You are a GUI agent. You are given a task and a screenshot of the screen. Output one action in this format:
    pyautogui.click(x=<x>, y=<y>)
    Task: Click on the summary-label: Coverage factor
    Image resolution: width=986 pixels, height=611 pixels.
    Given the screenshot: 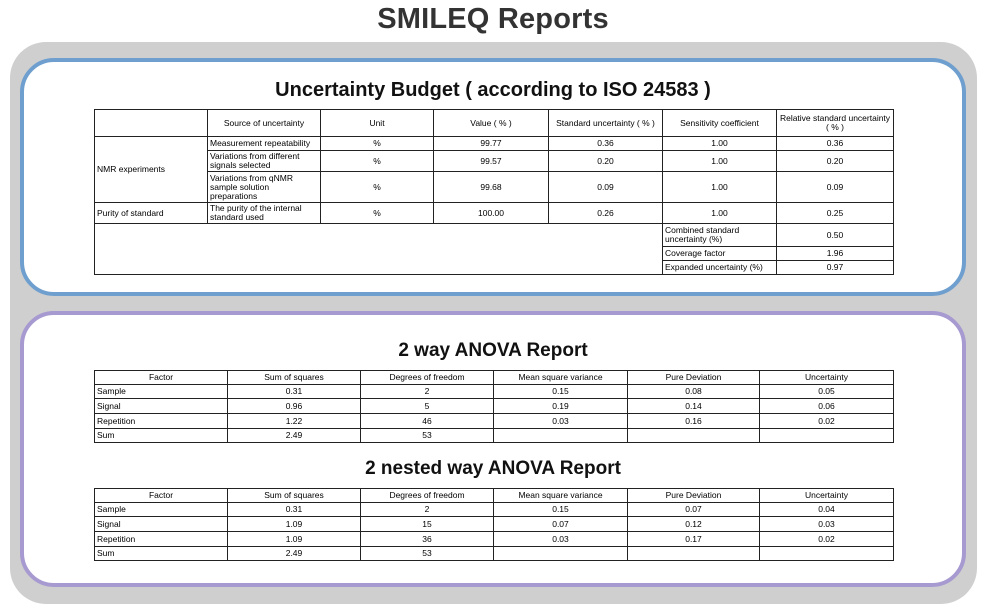 What is the action you would take?
    pyautogui.click(x=719, y=253)
    